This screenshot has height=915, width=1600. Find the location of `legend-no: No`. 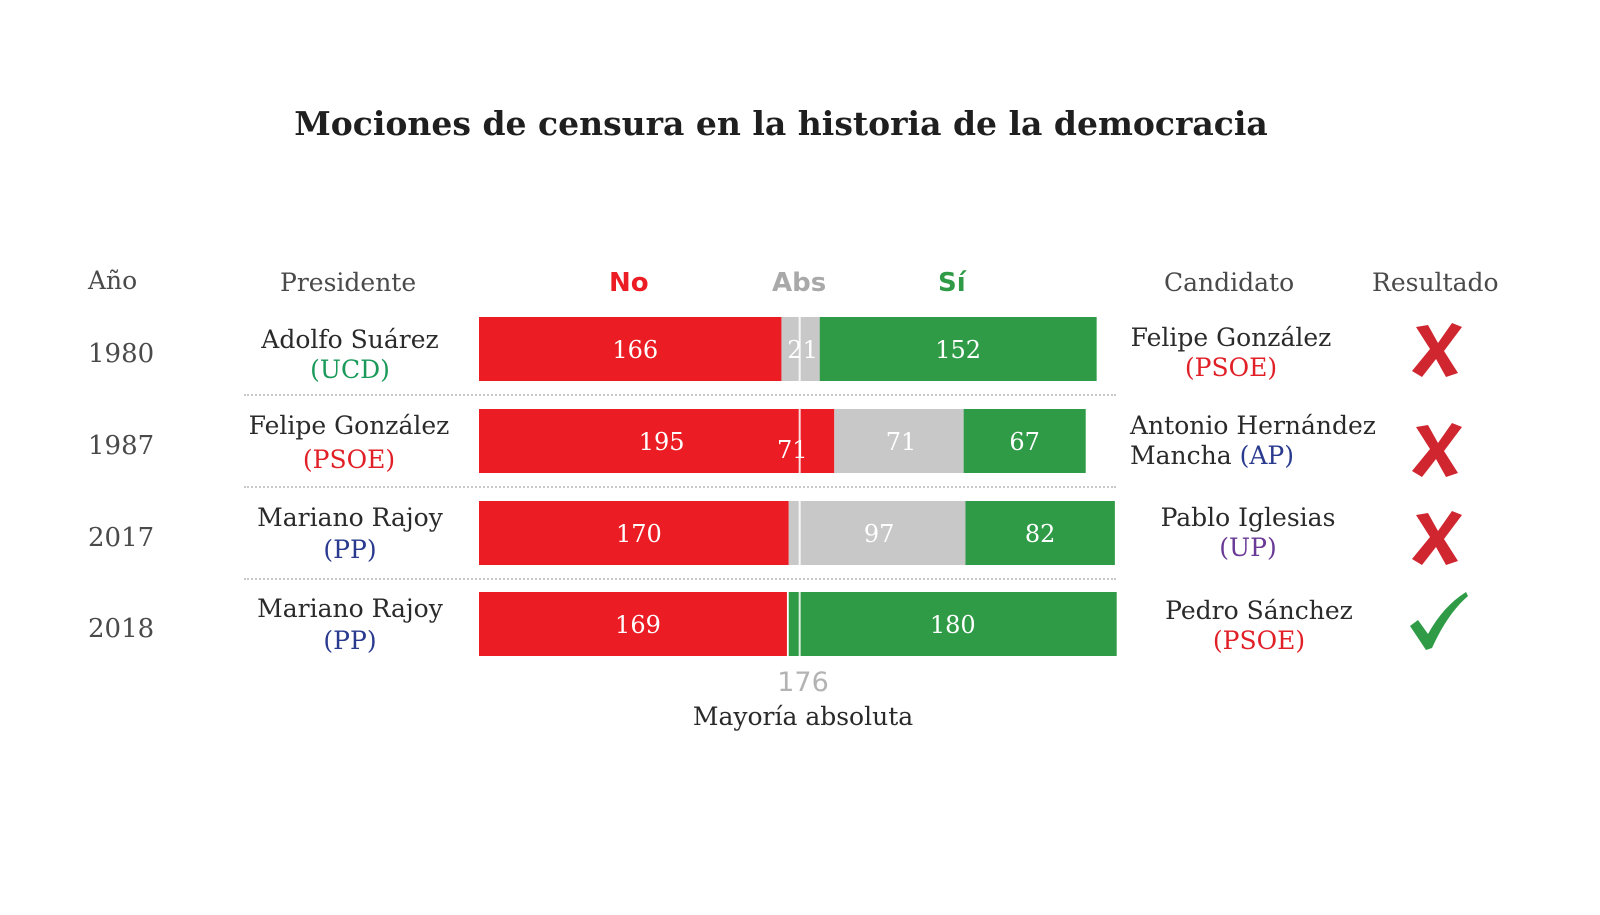

legend-no: No is located at coordinates (629, 283).